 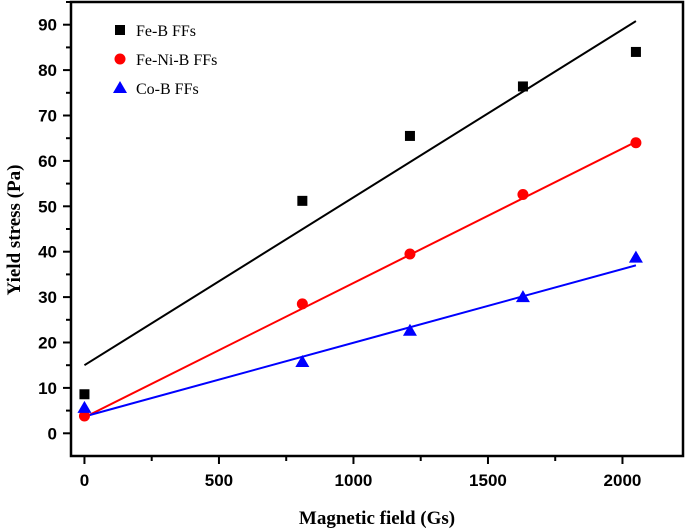 I want to click on x-tick-label: 2000, so click(x=623, y=480).